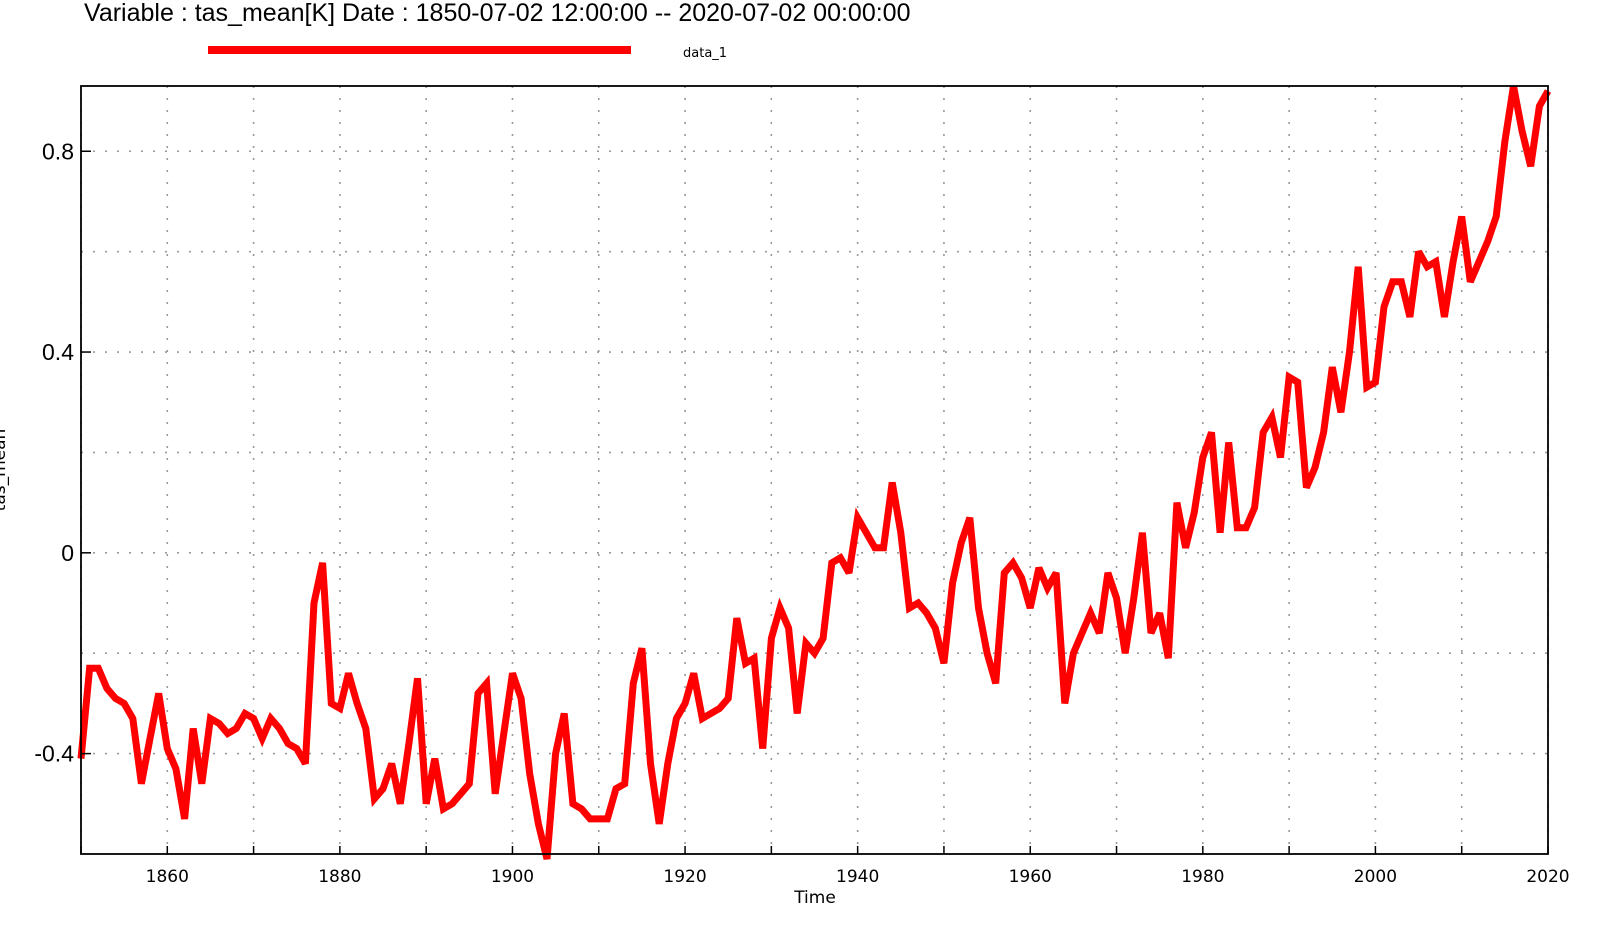  Describe the element at coordinates (58, 352) in the screenshot. I see `y-tick-label: 0.4` at that location.